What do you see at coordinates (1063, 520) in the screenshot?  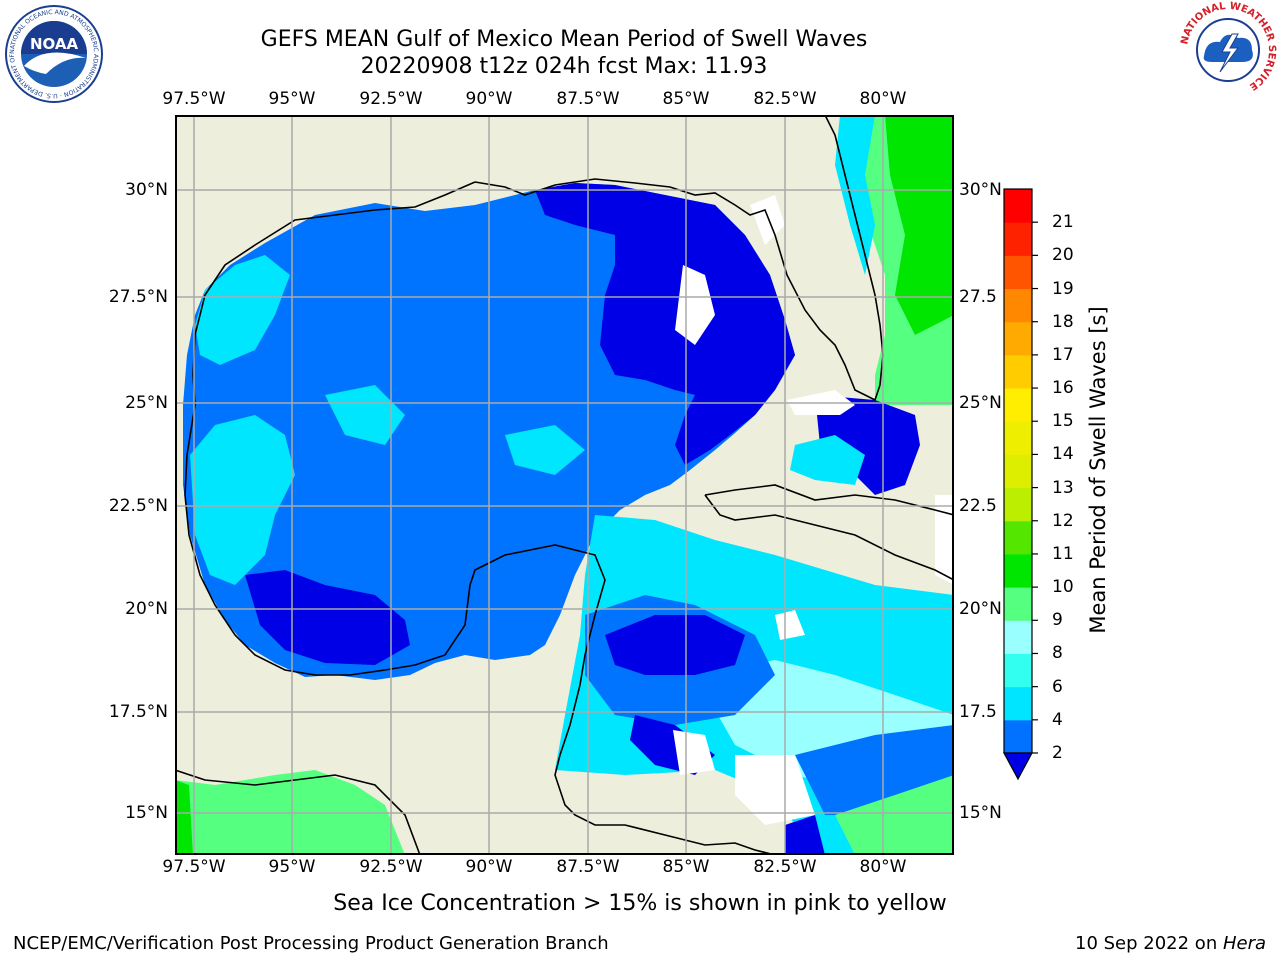 I see `colorbar-tick-label: 12` at bounding box center [1063, 520].